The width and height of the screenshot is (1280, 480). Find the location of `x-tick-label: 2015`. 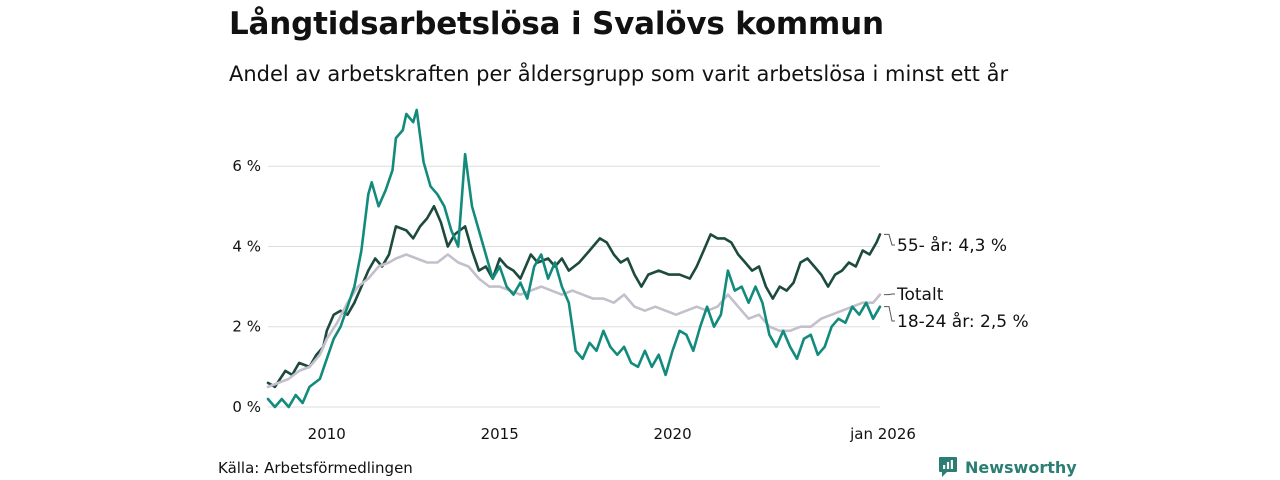

x-tick-label: 2015 is located at coordinates (500, 434).